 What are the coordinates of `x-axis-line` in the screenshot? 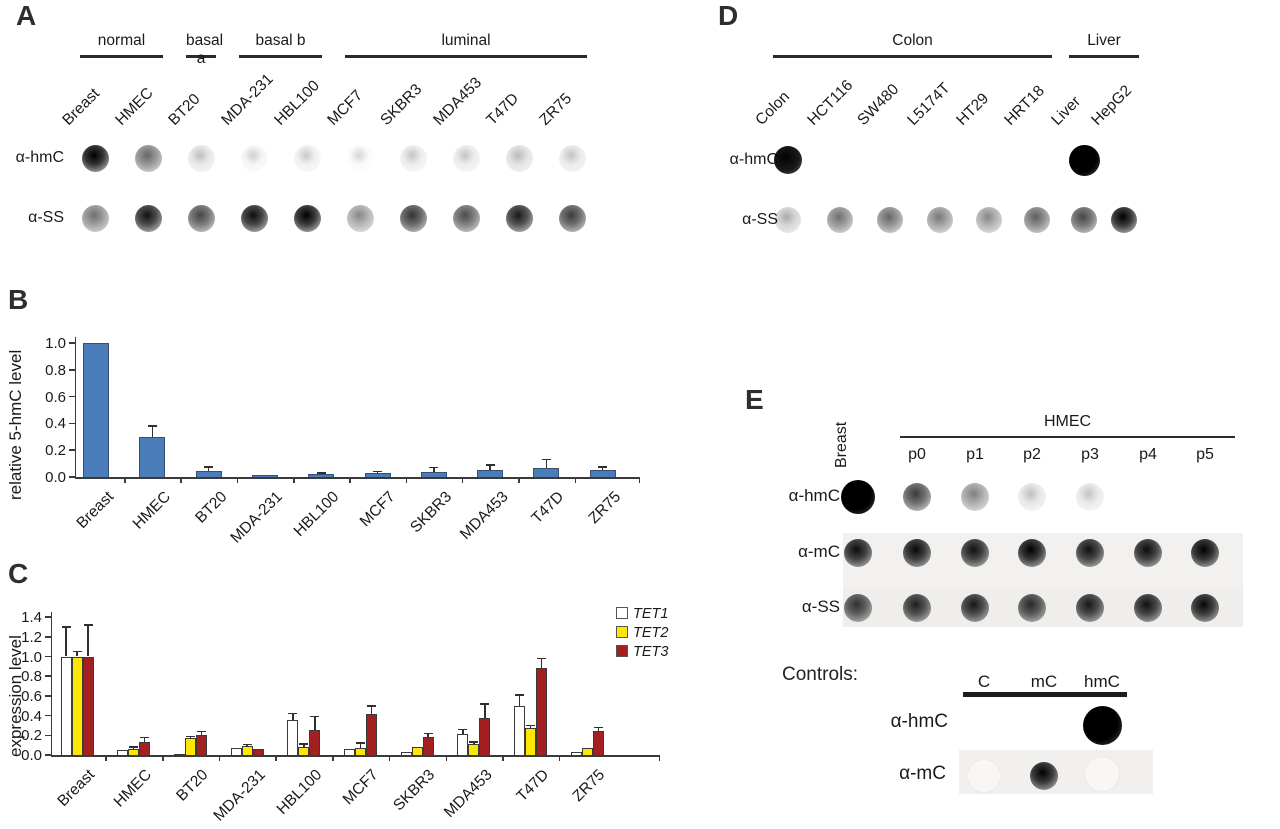 It's located at (355, 756).